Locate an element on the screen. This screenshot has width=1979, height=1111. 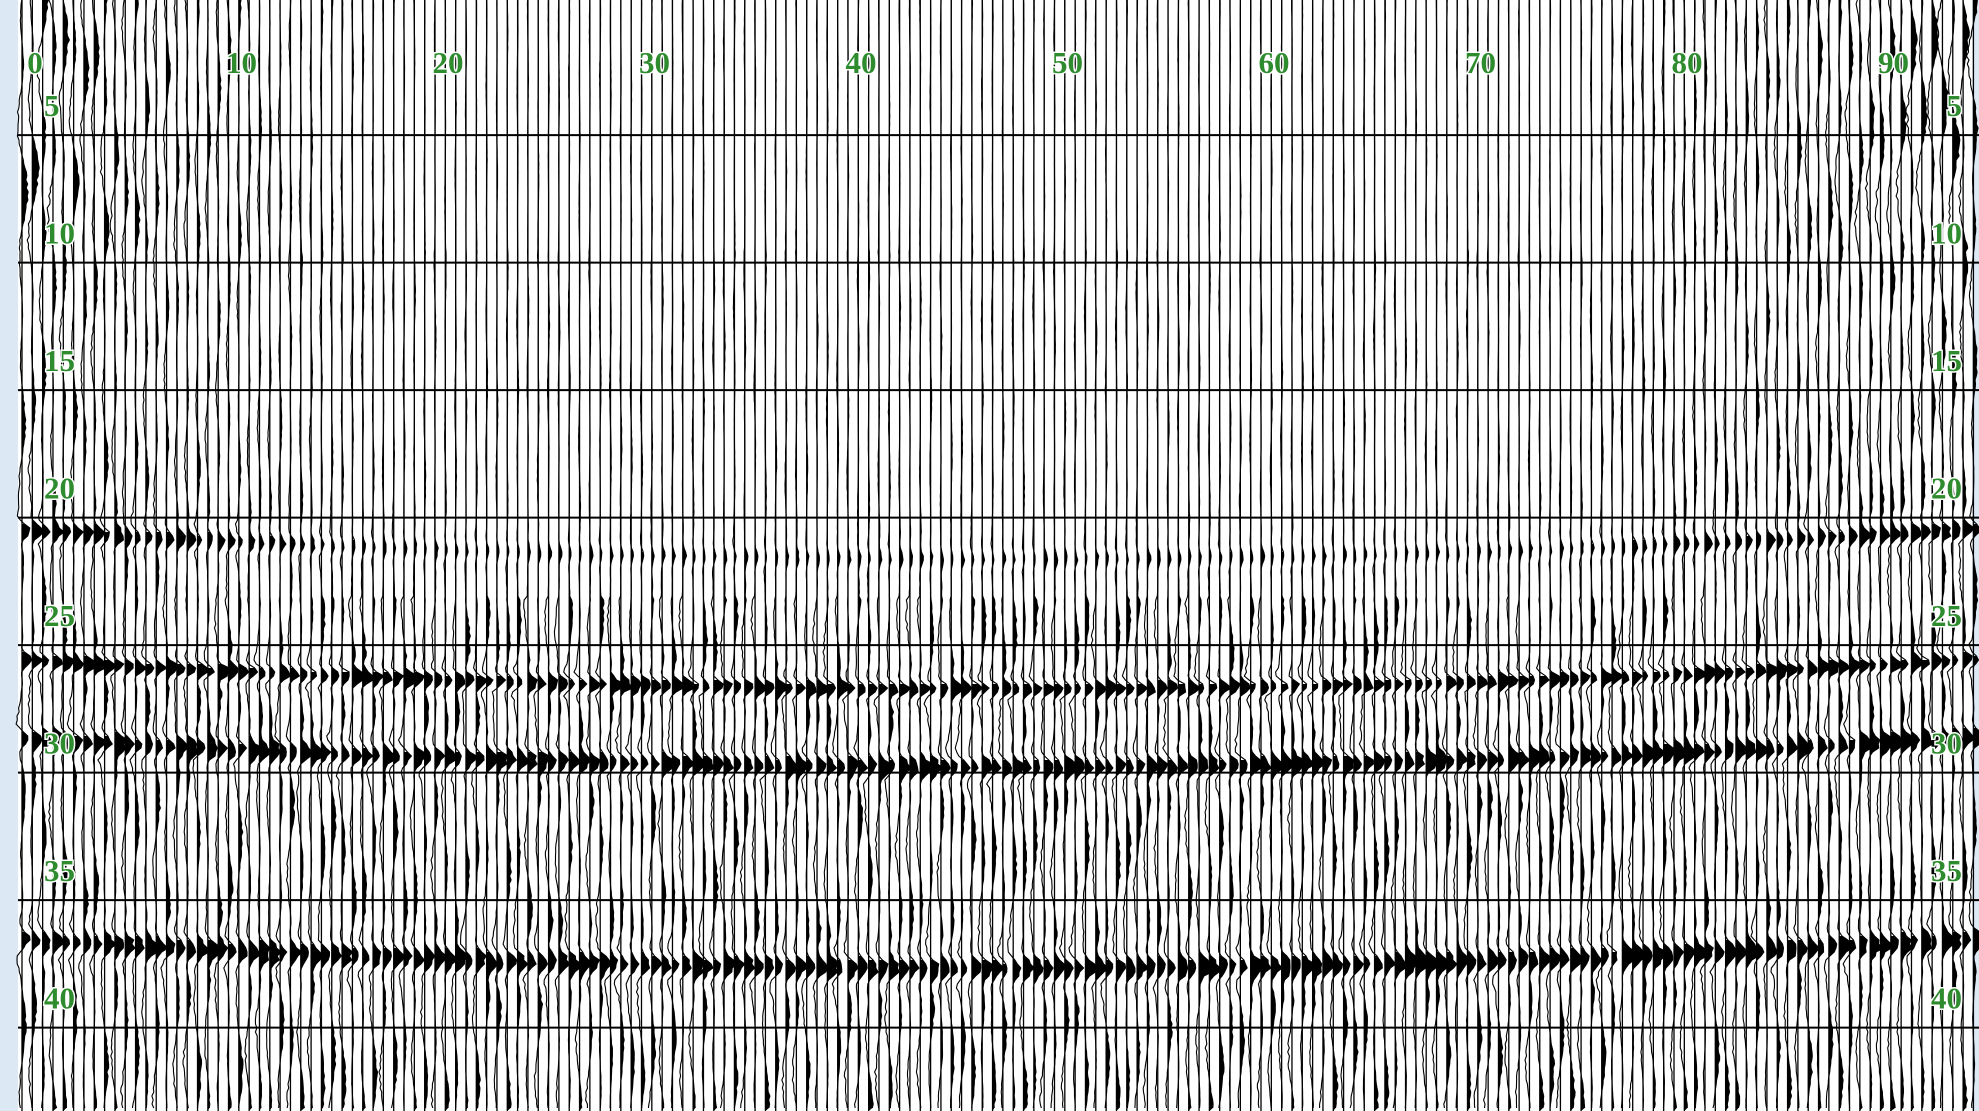
time-label-left: 40 is located at coordinates (59, 998).